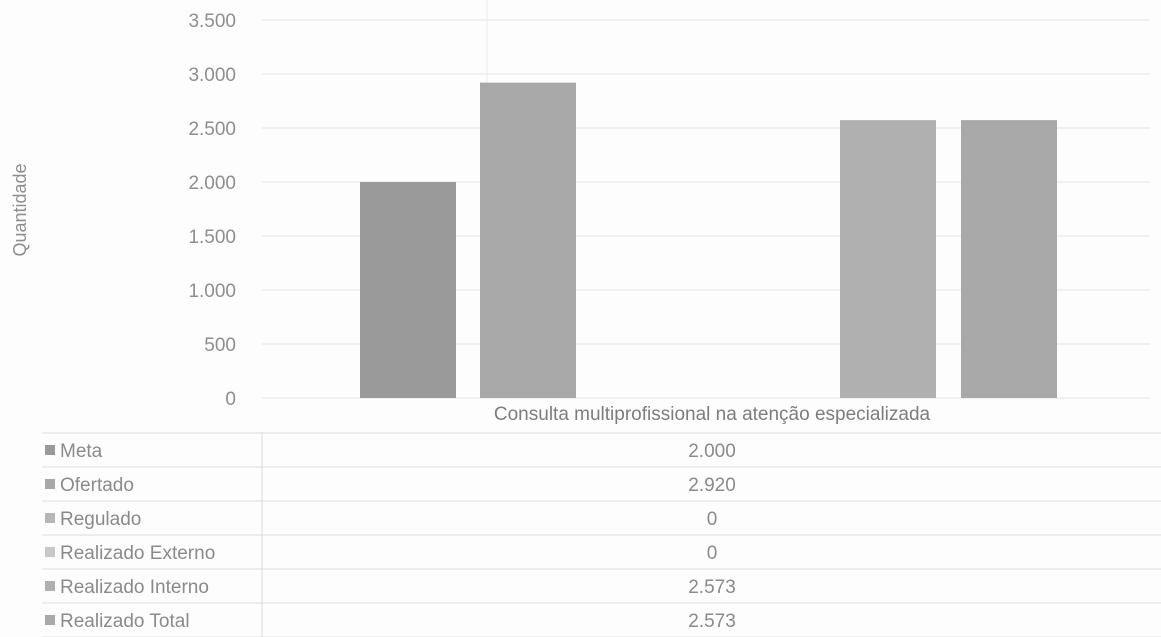 This screenshot has height=637, width=1161. I want to click on y-tick-label: 2.000, so click(212, 183).